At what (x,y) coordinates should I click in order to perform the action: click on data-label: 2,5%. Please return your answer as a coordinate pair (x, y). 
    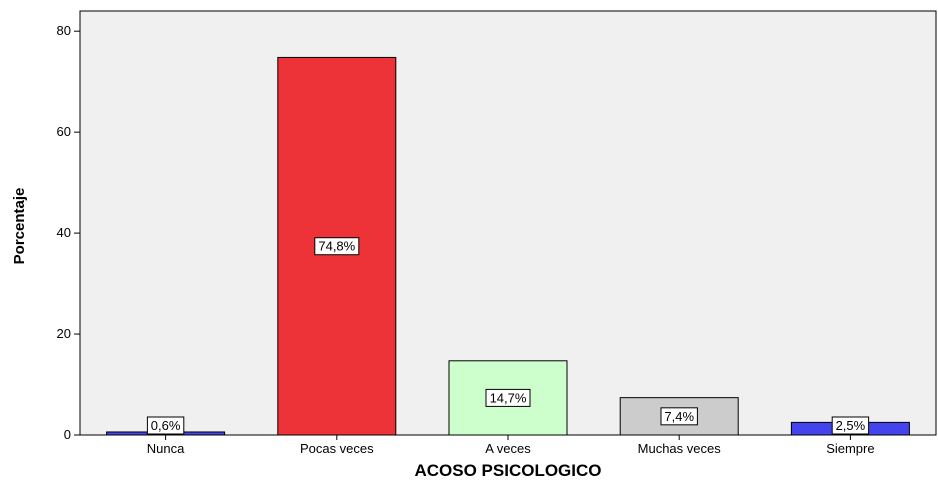
    Looking at the image, I should click on (851, 425).